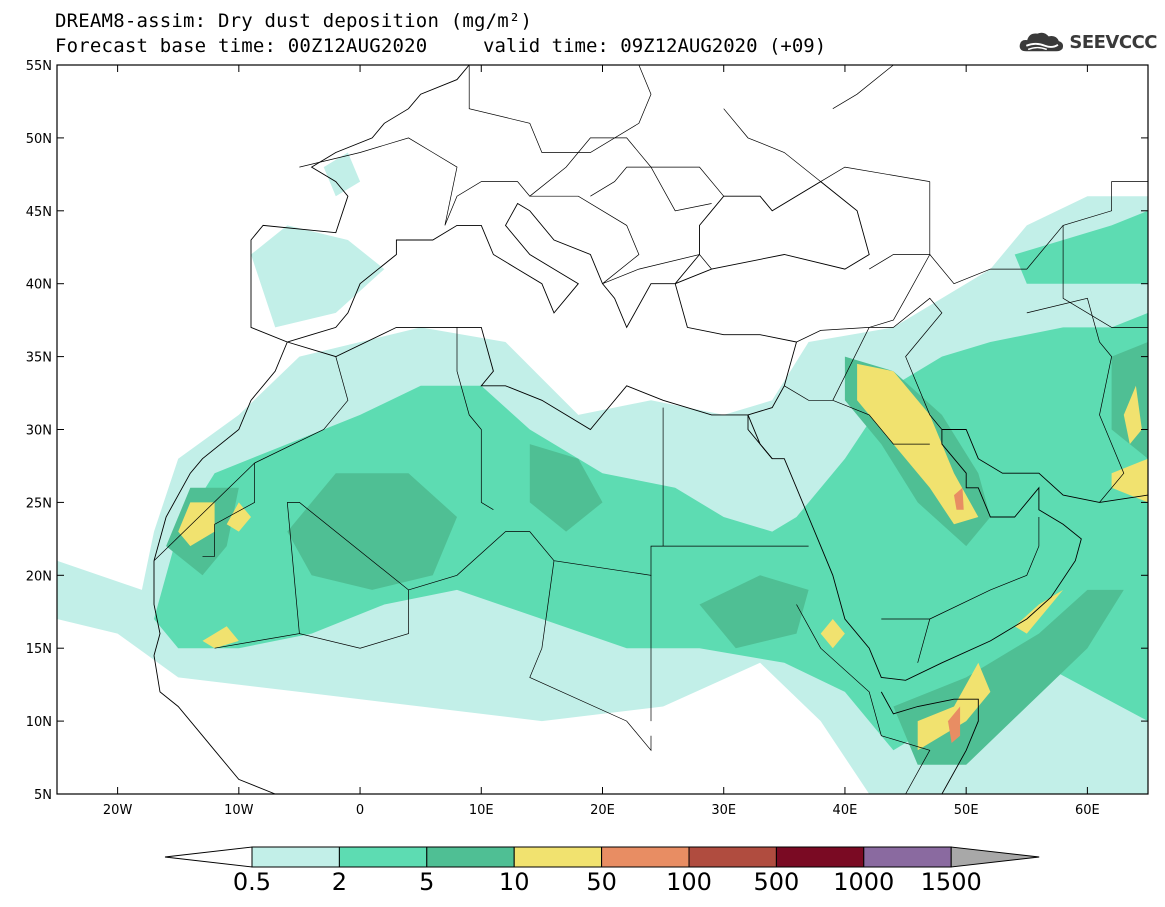 The image size is (1165, 907). I want to click on lon-tick-label: 10E, so click(481, 810).